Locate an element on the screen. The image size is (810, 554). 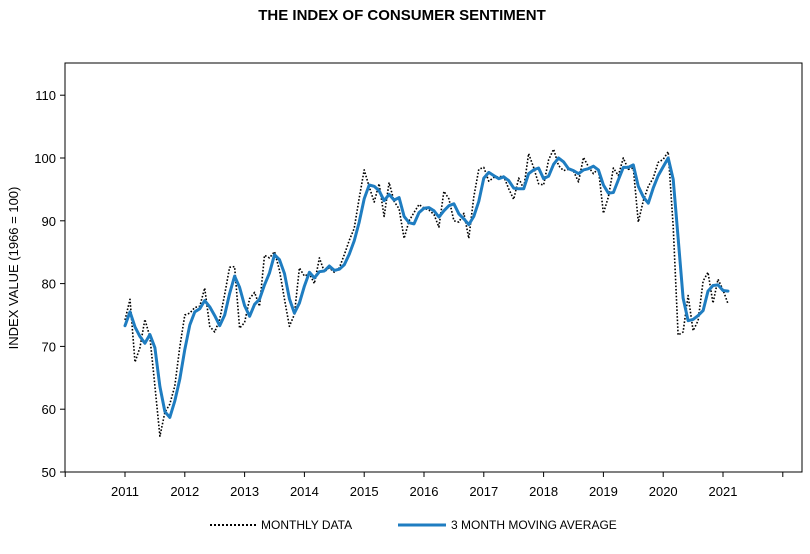
x-tick-label: 2016 is located at coordinates (424, 491).